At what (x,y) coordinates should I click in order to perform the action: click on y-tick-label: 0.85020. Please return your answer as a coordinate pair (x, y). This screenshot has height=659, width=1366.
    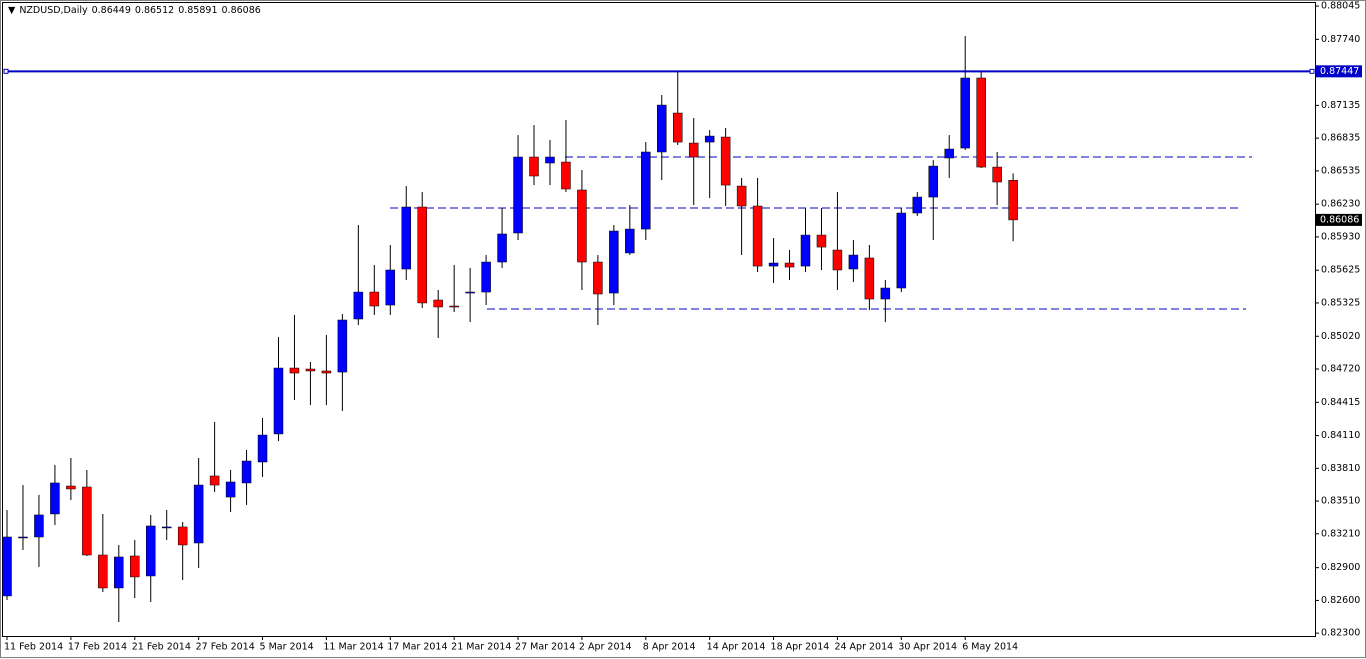
    Looking at the image, I should click on (1340, 336).